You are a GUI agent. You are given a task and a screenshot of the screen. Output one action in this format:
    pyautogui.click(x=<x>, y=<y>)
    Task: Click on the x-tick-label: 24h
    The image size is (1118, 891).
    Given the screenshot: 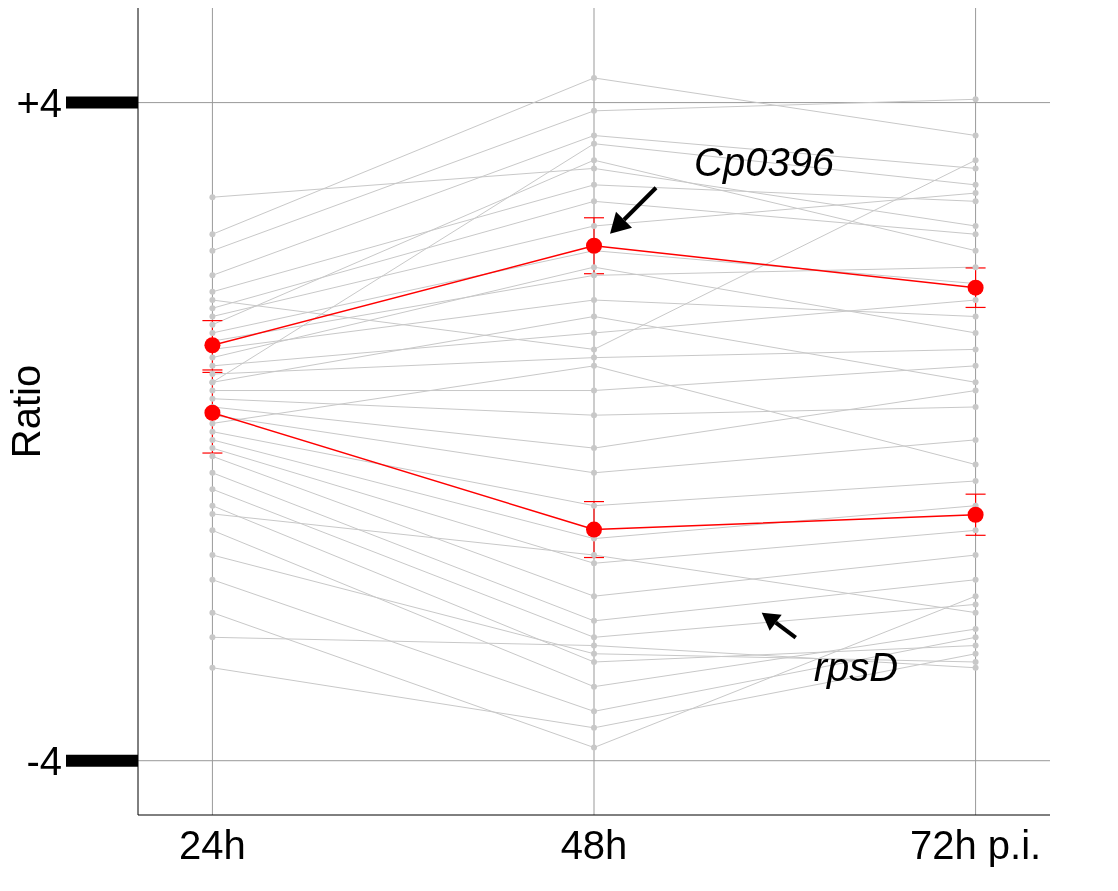 What is the action you would take?
    pyautogui.click(x=212, y=845)
    